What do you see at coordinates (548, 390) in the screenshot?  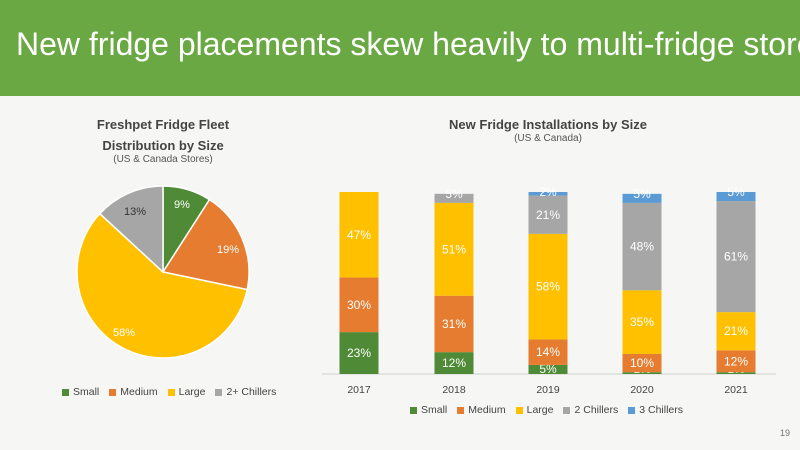 I see `x-tick-label: 2019` at bounding box center [548, 390].